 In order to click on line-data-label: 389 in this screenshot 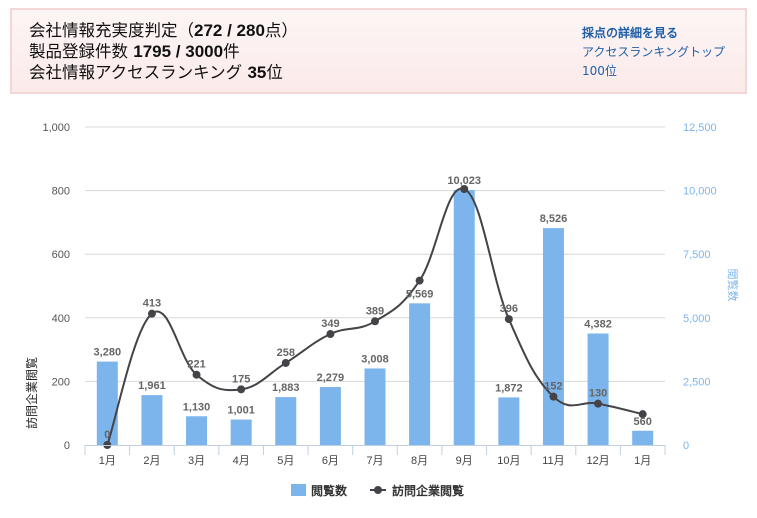, I will do `click(375, 311)`.